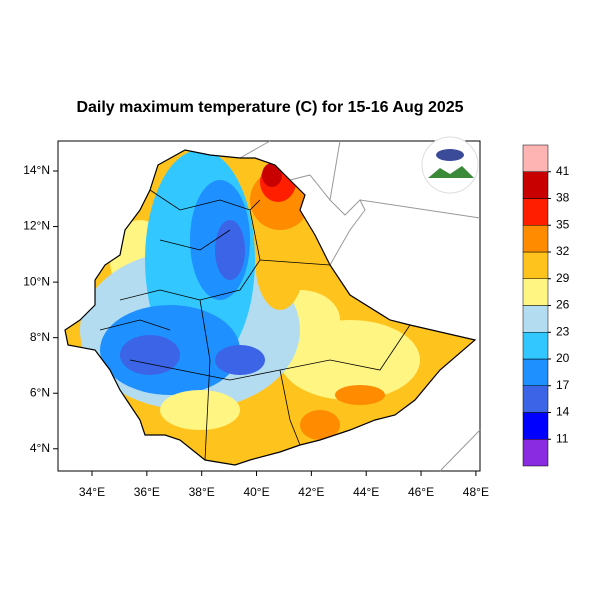 This screenshot has width=600, height=600. I want to click on colorbar-label: 29, so click(563, 278).